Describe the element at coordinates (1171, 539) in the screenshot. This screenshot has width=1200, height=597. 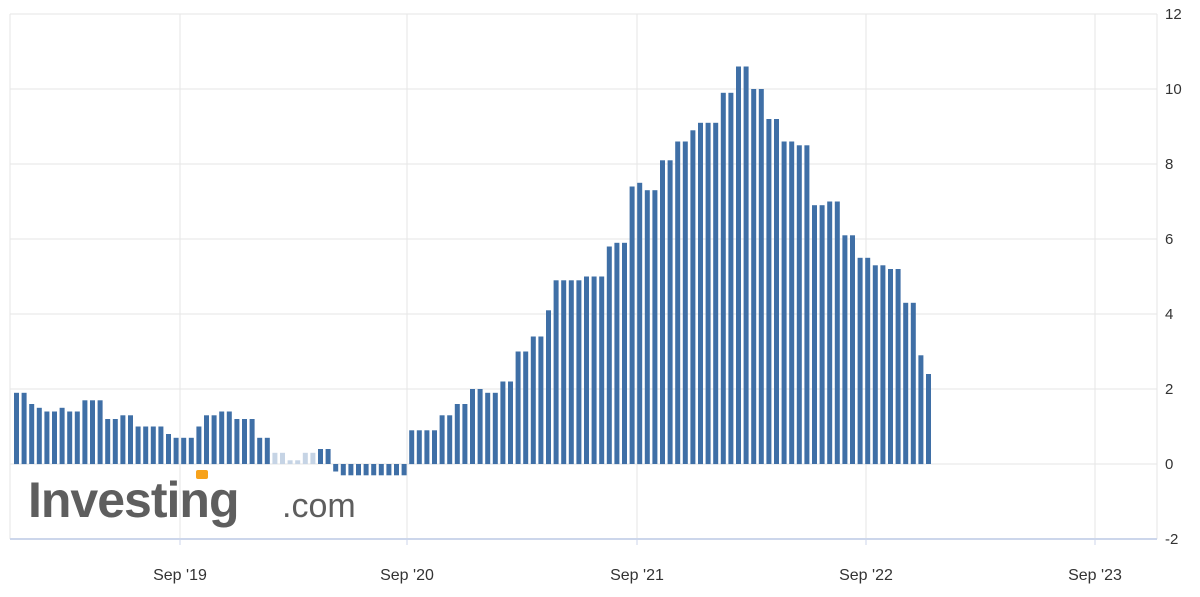
I see `y-tick-label: -2` at that location.